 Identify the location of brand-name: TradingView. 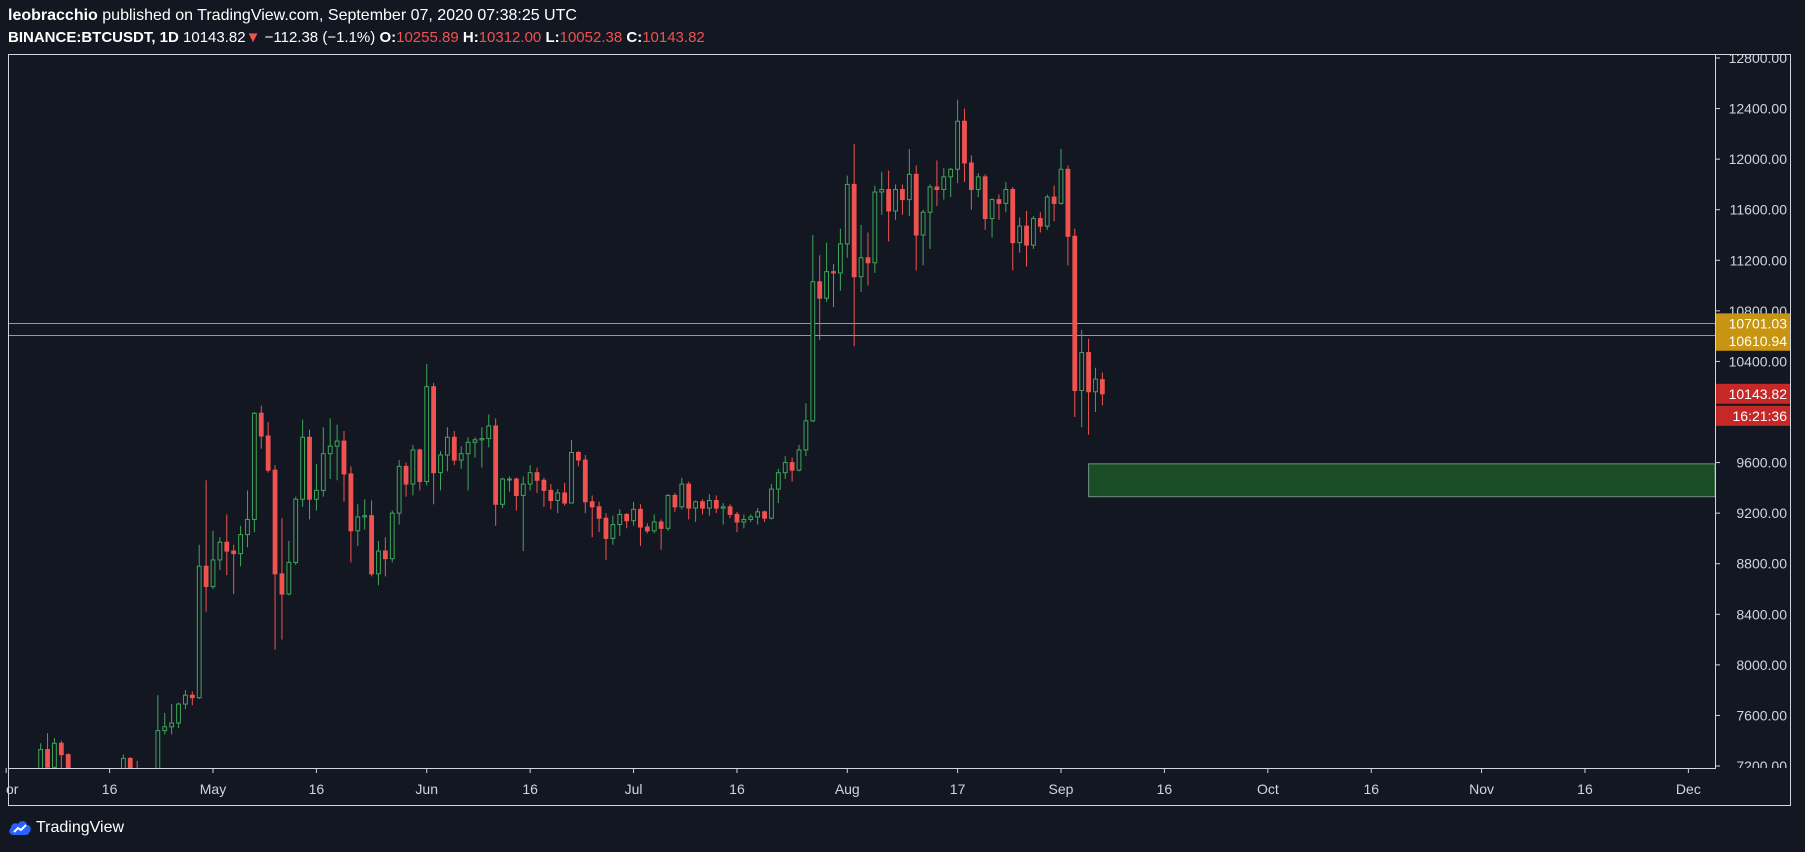
(80, 827).